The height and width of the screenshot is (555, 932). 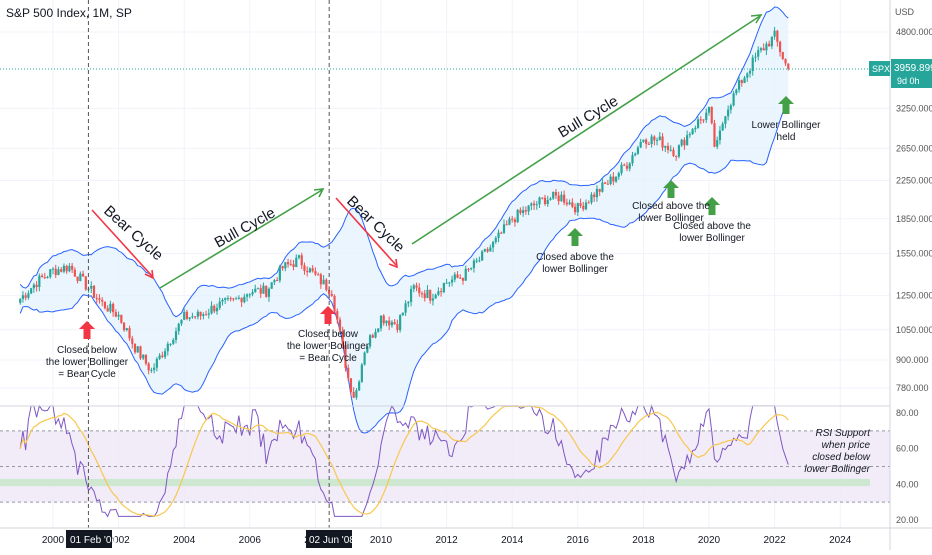 I want to click on time-tick-label: 2022, so click(x=774, y=540).